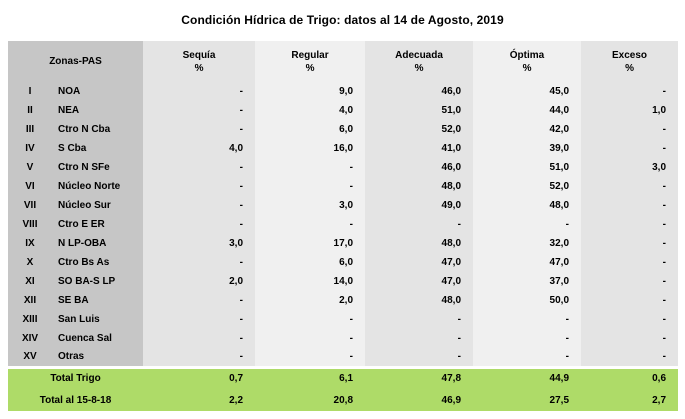 The image size is (685, 419). What do you see at coordinates (310, 68) in the screenshot?
I see `column-header-unit-regular: %` at bounding box center [310, 68].